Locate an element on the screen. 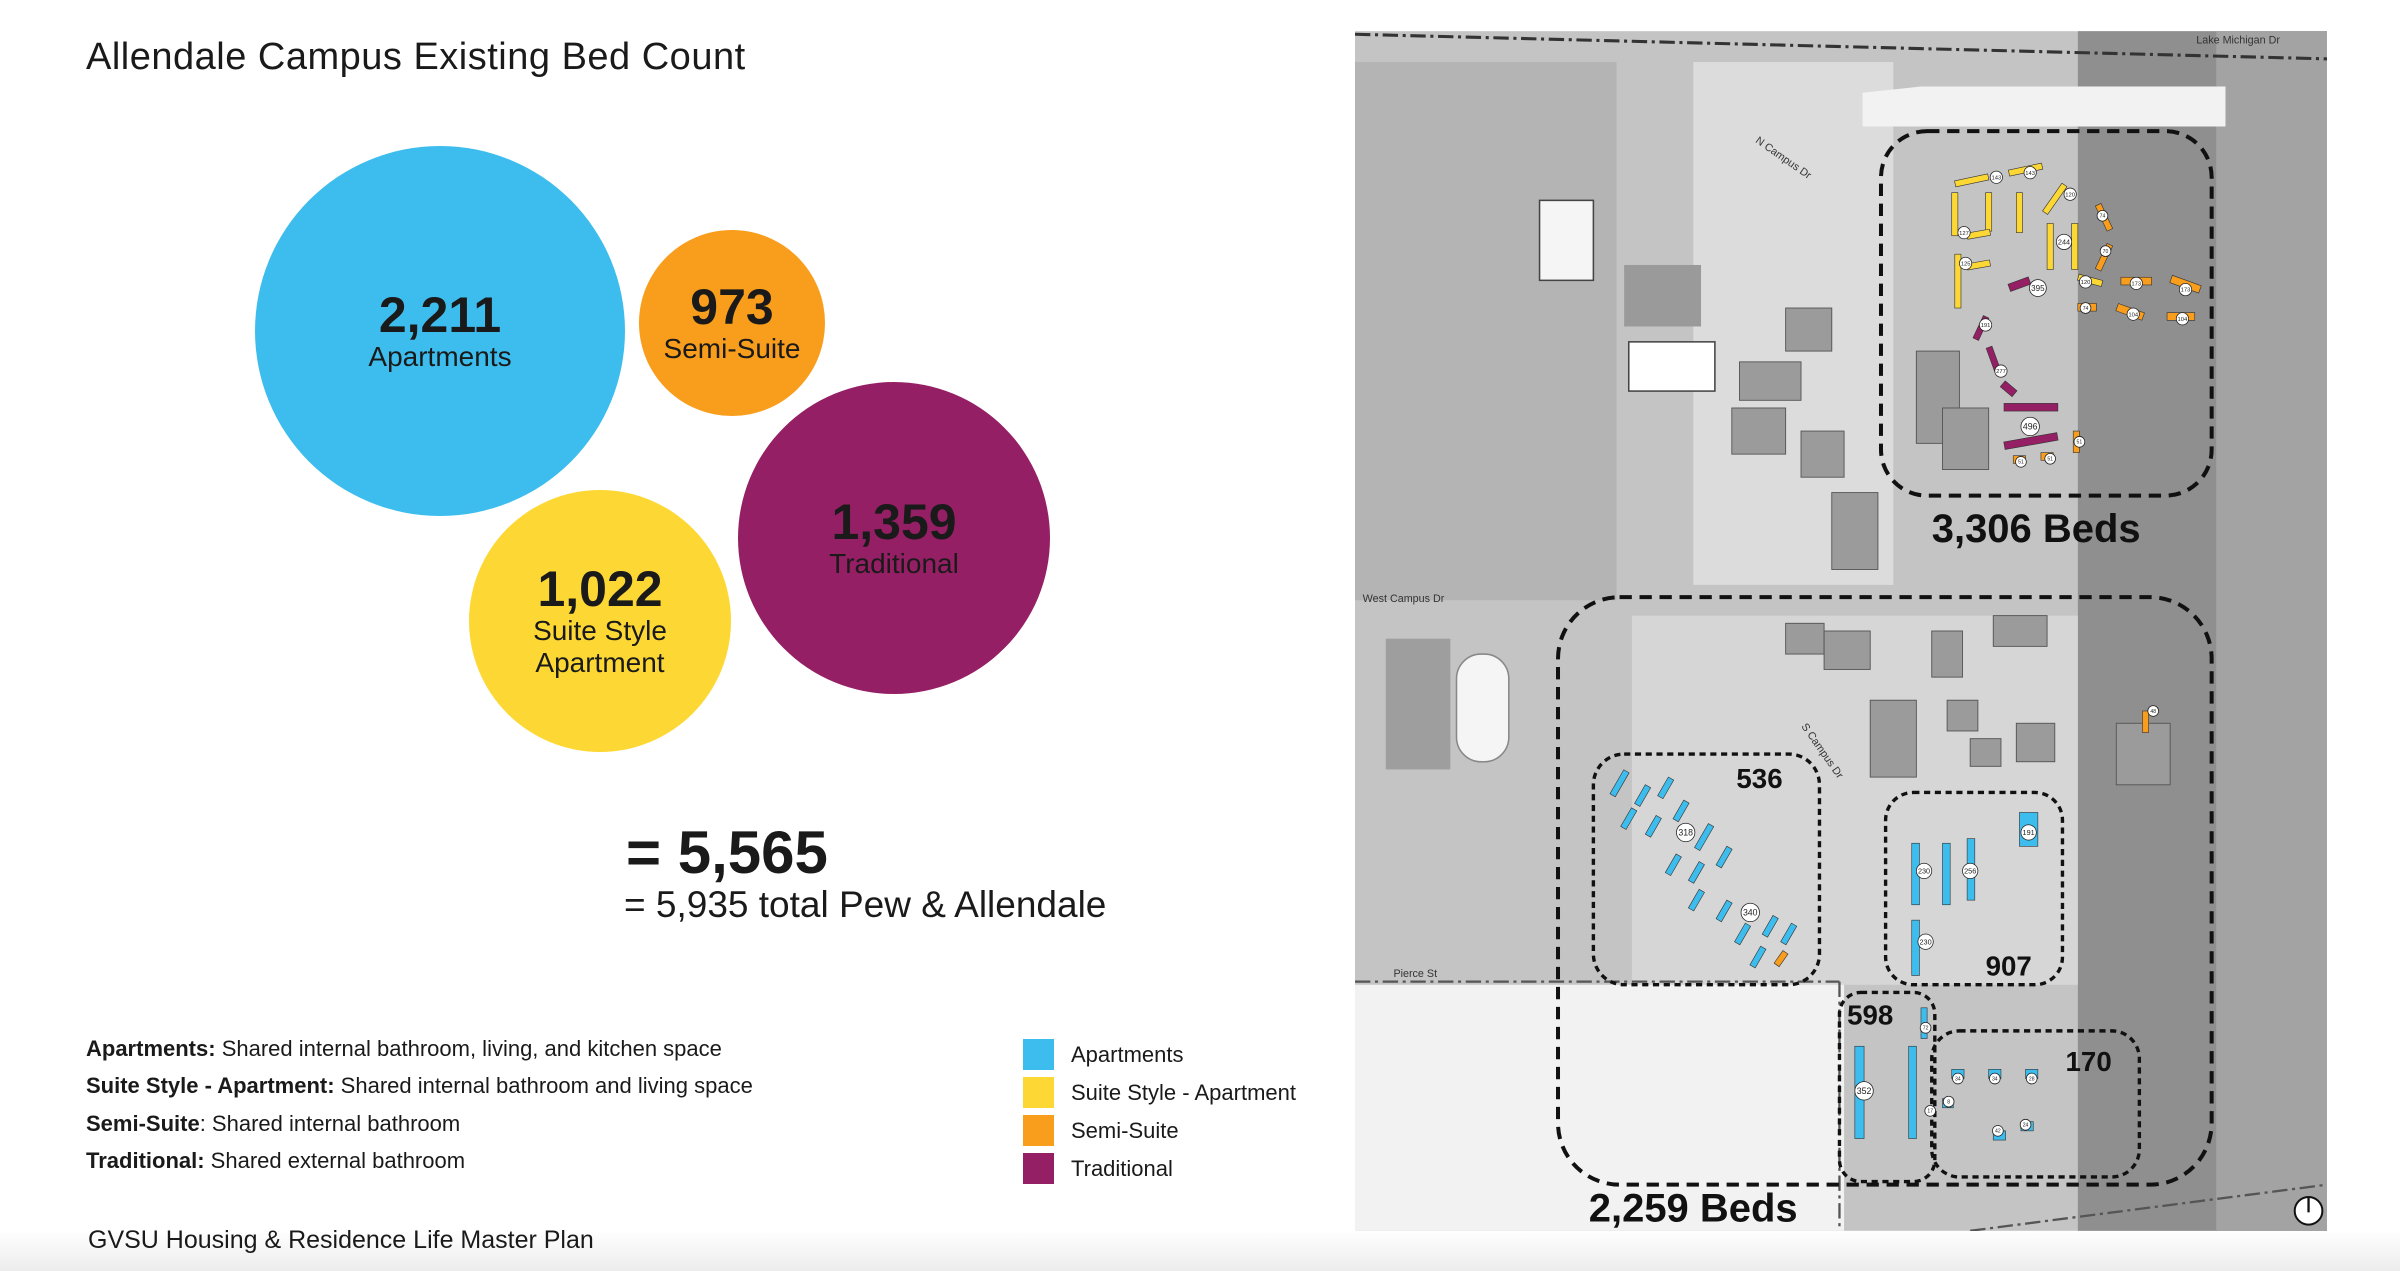 The image size is (2400, 1271). road-label-lake-michigan: Lake Michigan Dr is located at coordinates (2238, 40).